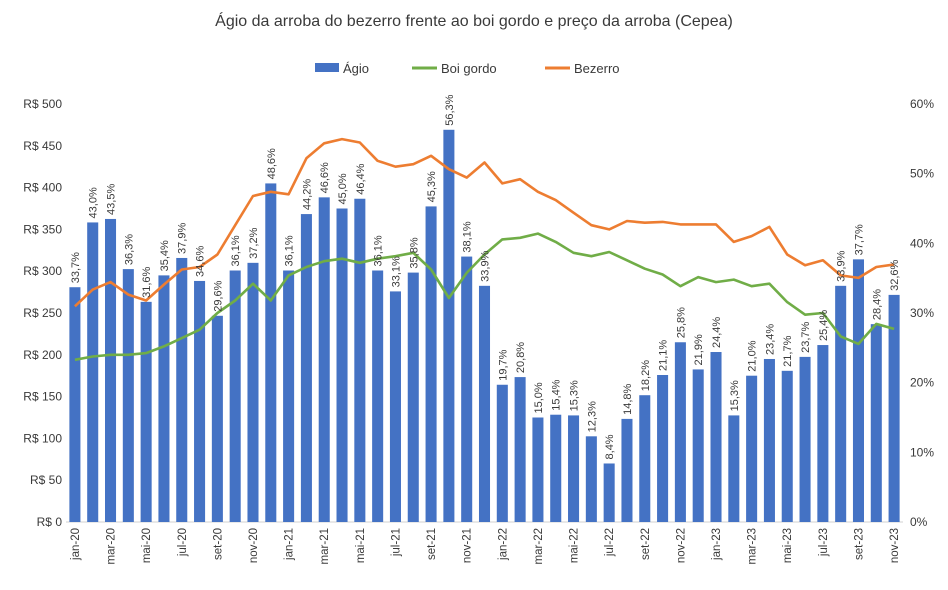 The width and height of the screenshot is (948, 590). What do you see at coordinates (42, 188) in the screenshot?
I see `y-left-tick-label: R$ 400` at bounding box center [42, 188].